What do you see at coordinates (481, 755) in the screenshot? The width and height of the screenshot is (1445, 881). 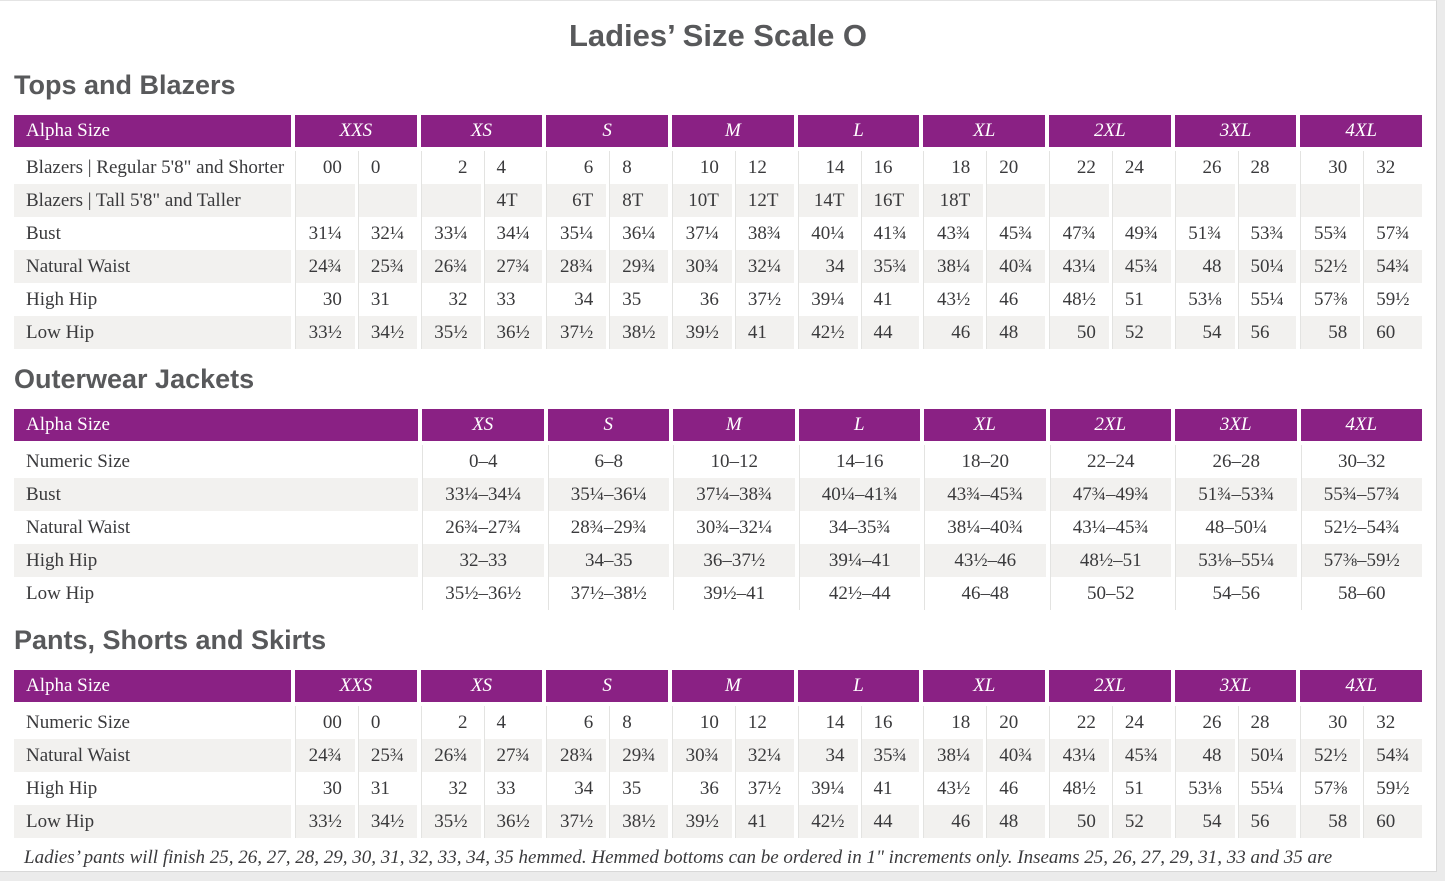 I see `size-group: 26¾ 27¾` at bounding box center [481, 755].